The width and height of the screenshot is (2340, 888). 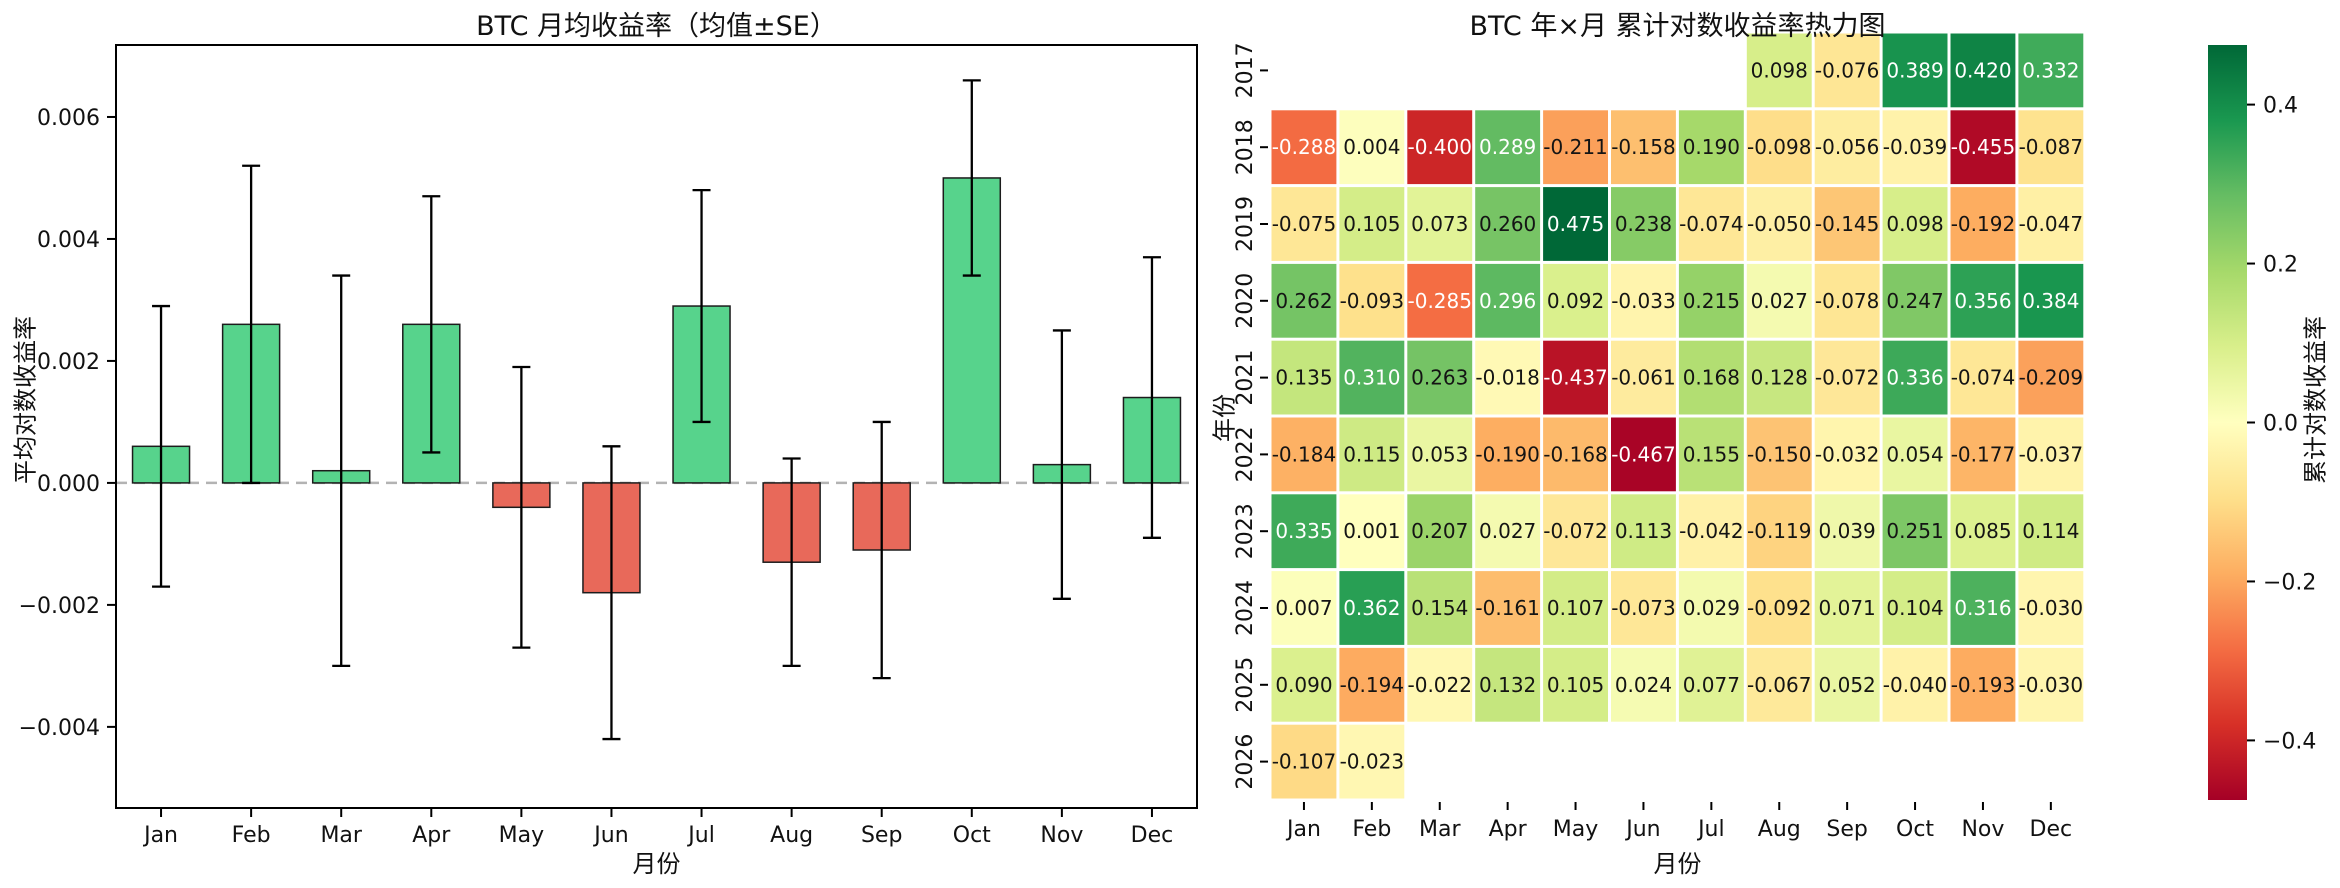 I want to click on y-tick-label: 0.004, so click(x=68, y=240).